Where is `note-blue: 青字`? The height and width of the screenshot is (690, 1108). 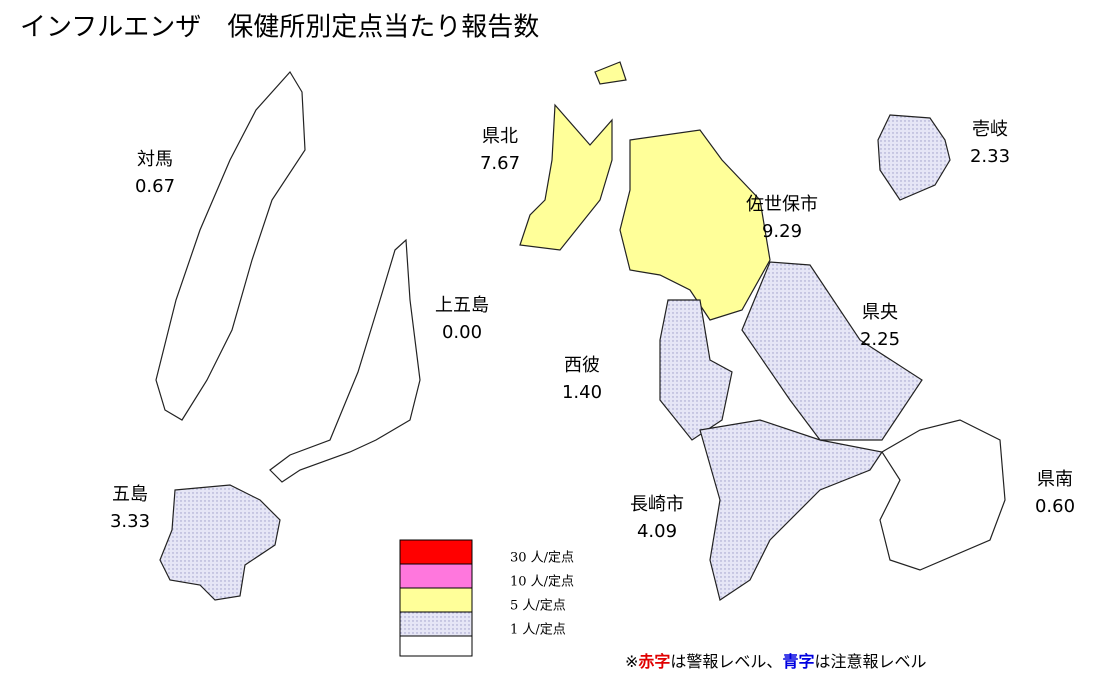
note-blue: 青字 is located at coordinates (798, 661).